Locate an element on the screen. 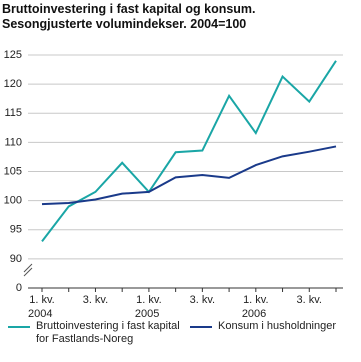 The image size is (361, 362). y-tick-label: 0 is located at coordinates (19, 288).